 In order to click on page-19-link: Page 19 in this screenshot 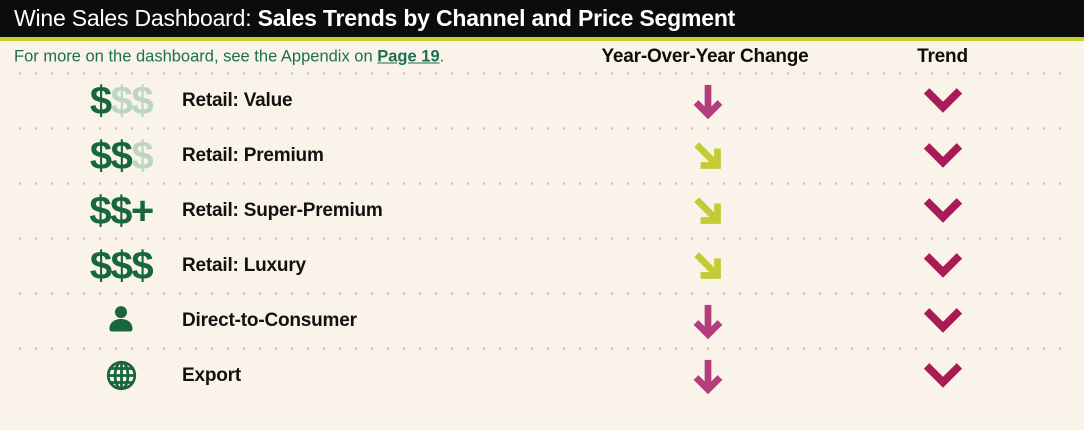, I will do `click(408, 56)`.